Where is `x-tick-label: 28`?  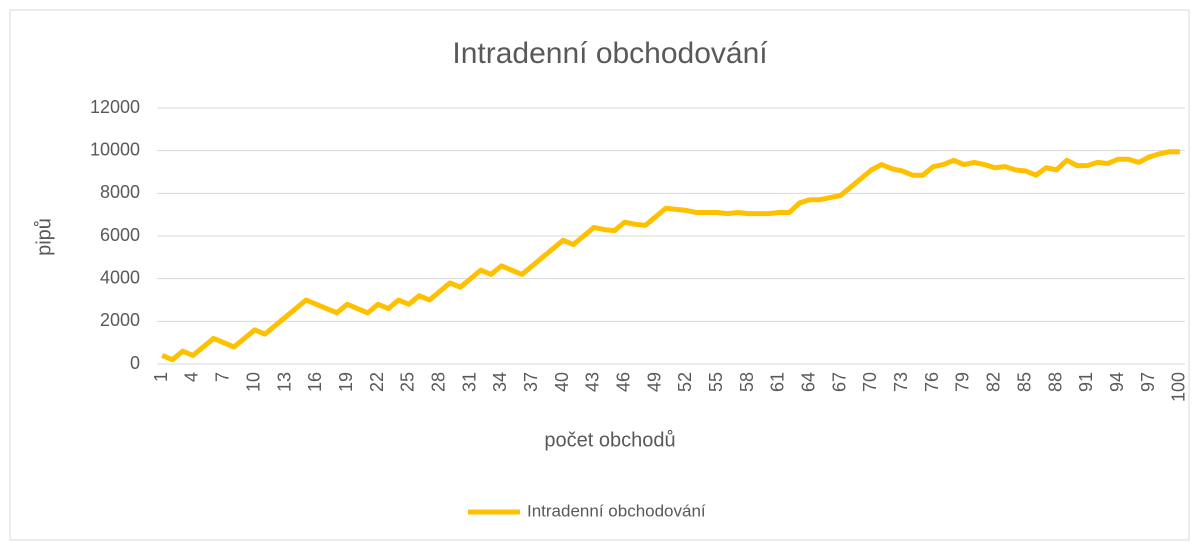
x-tick-label: 28 is located at coordinates (438, 382).